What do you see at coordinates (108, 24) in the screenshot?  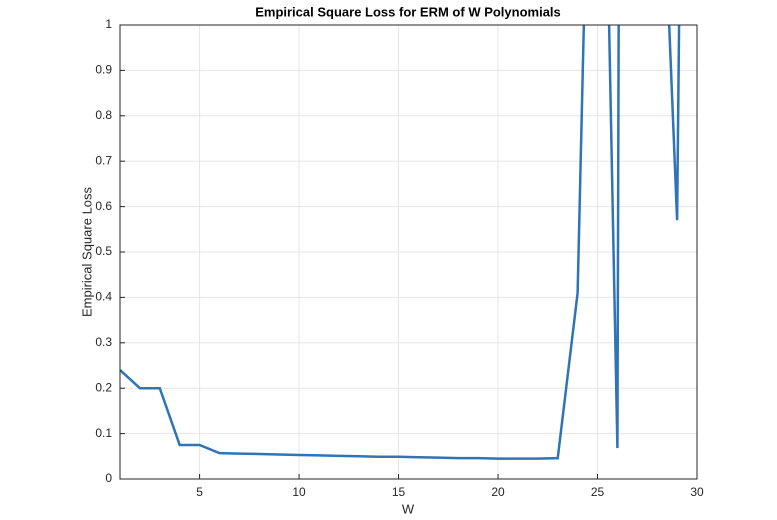 I see `y-tick-label: 1` at bounding box center [108, 24].